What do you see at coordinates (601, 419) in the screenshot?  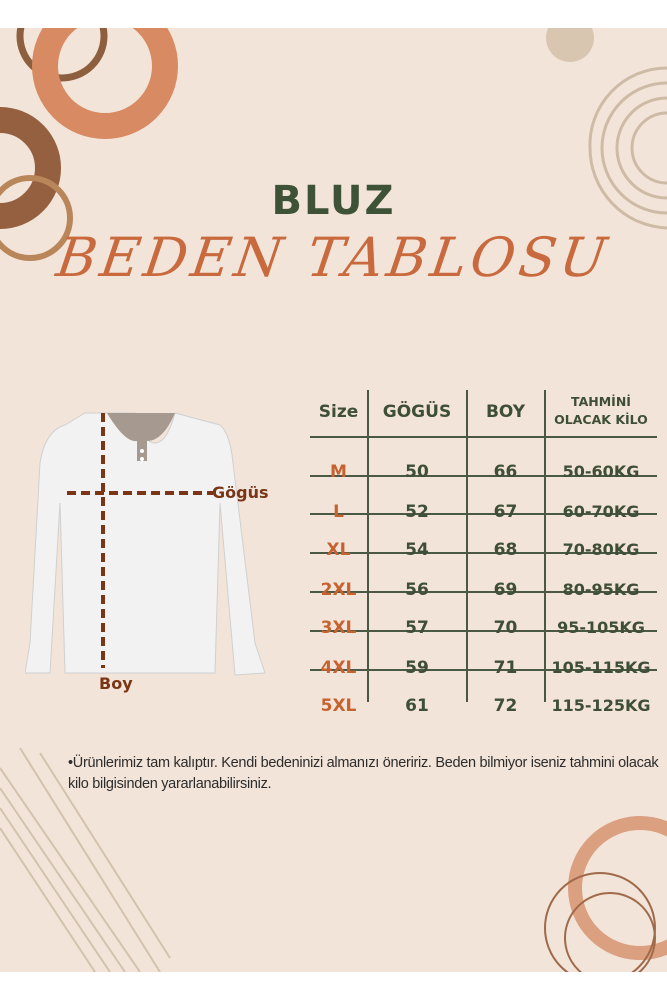 I see `header-weight-line2: OLACAK KİLO` at bounding box center [601, 419].